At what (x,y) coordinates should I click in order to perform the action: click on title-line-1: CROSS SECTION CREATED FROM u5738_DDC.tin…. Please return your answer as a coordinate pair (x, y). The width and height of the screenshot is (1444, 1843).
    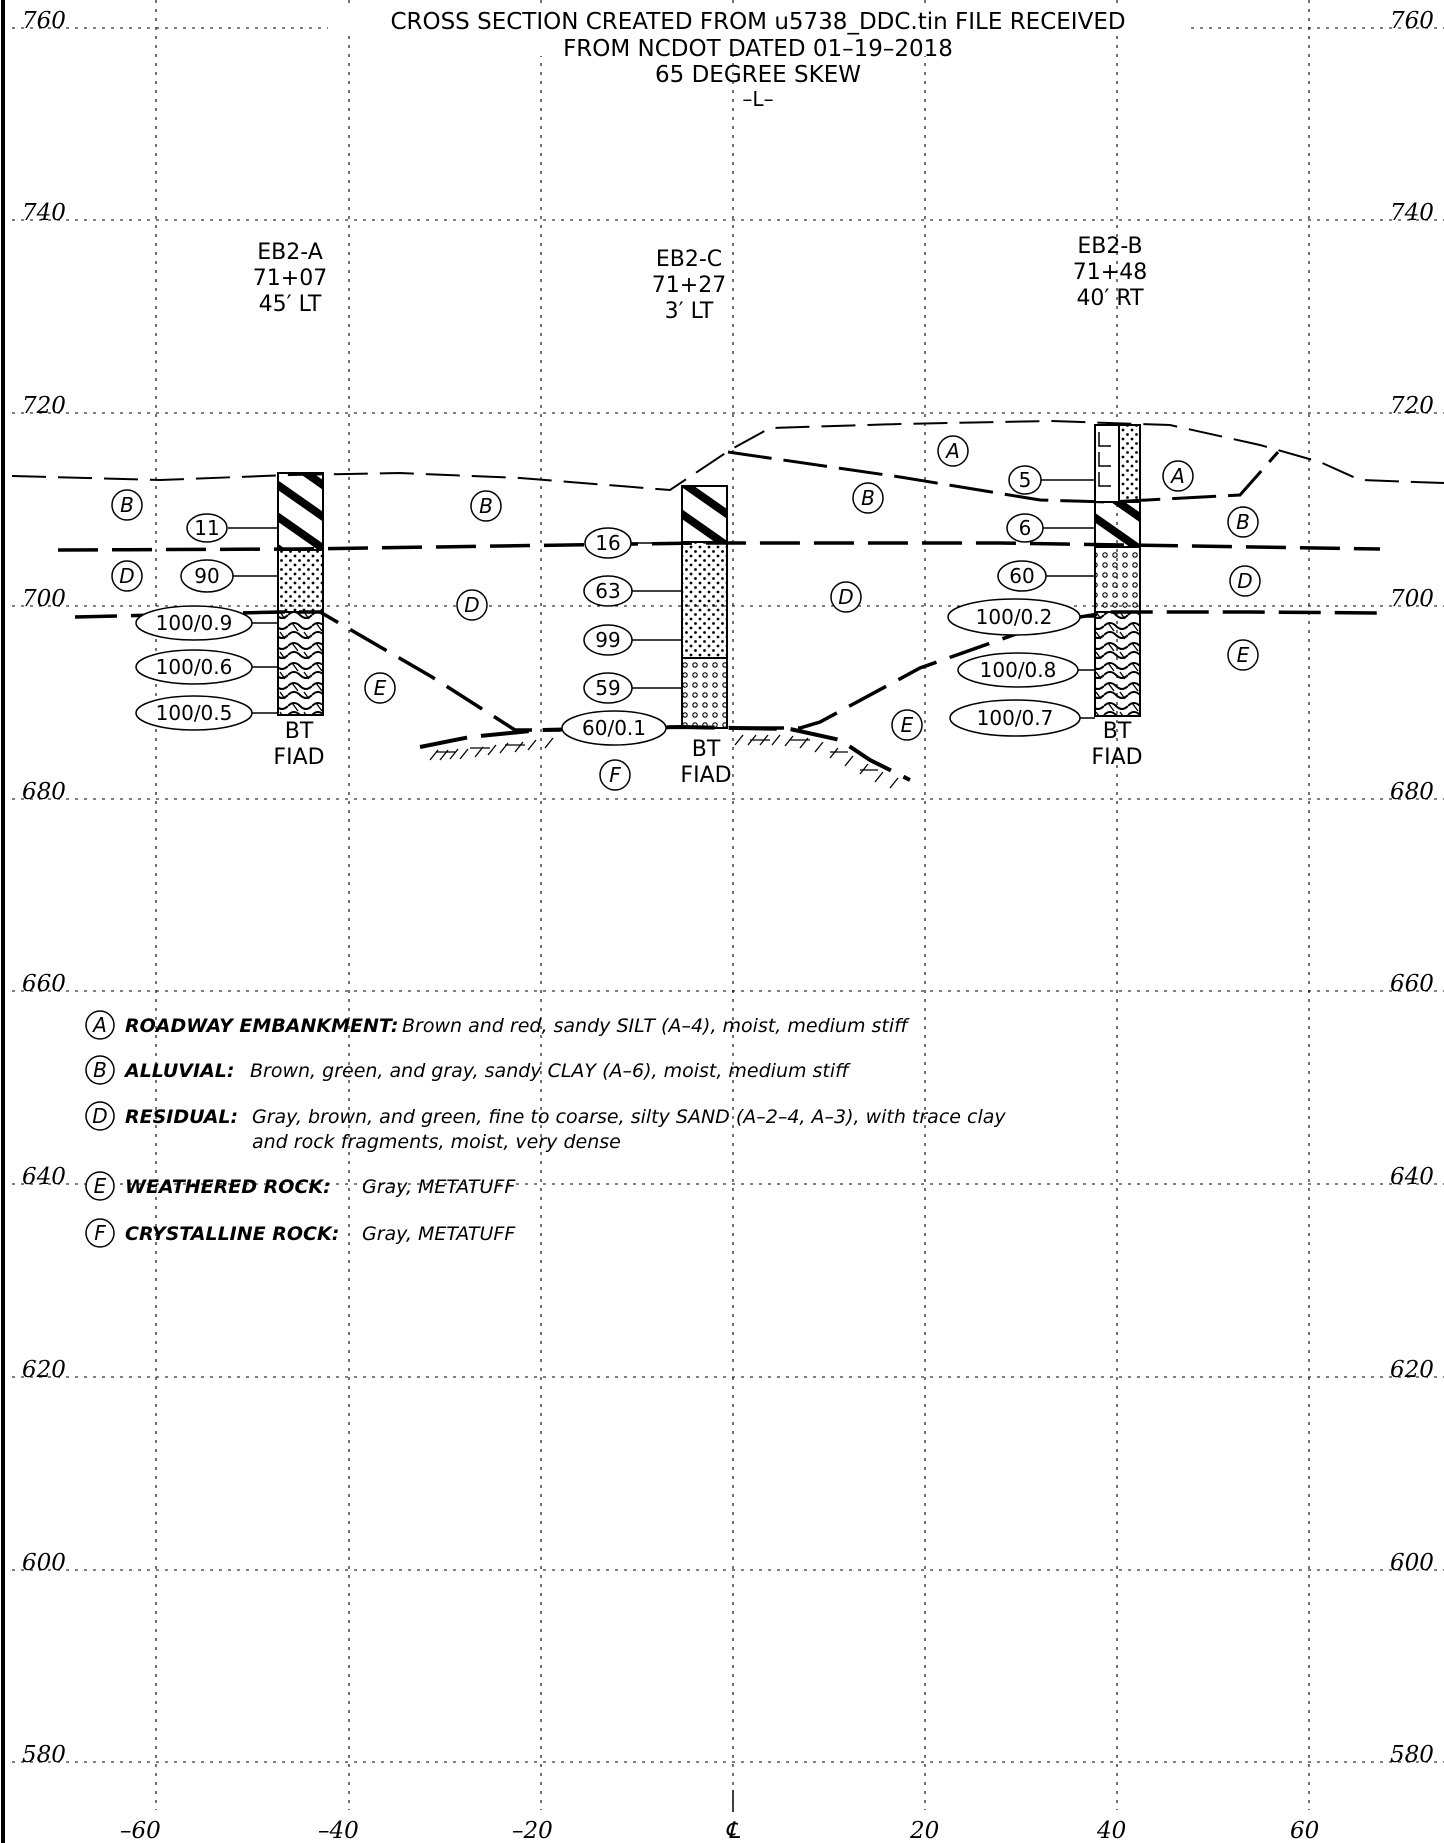
    Looking at the image, I should click on (757, 22).